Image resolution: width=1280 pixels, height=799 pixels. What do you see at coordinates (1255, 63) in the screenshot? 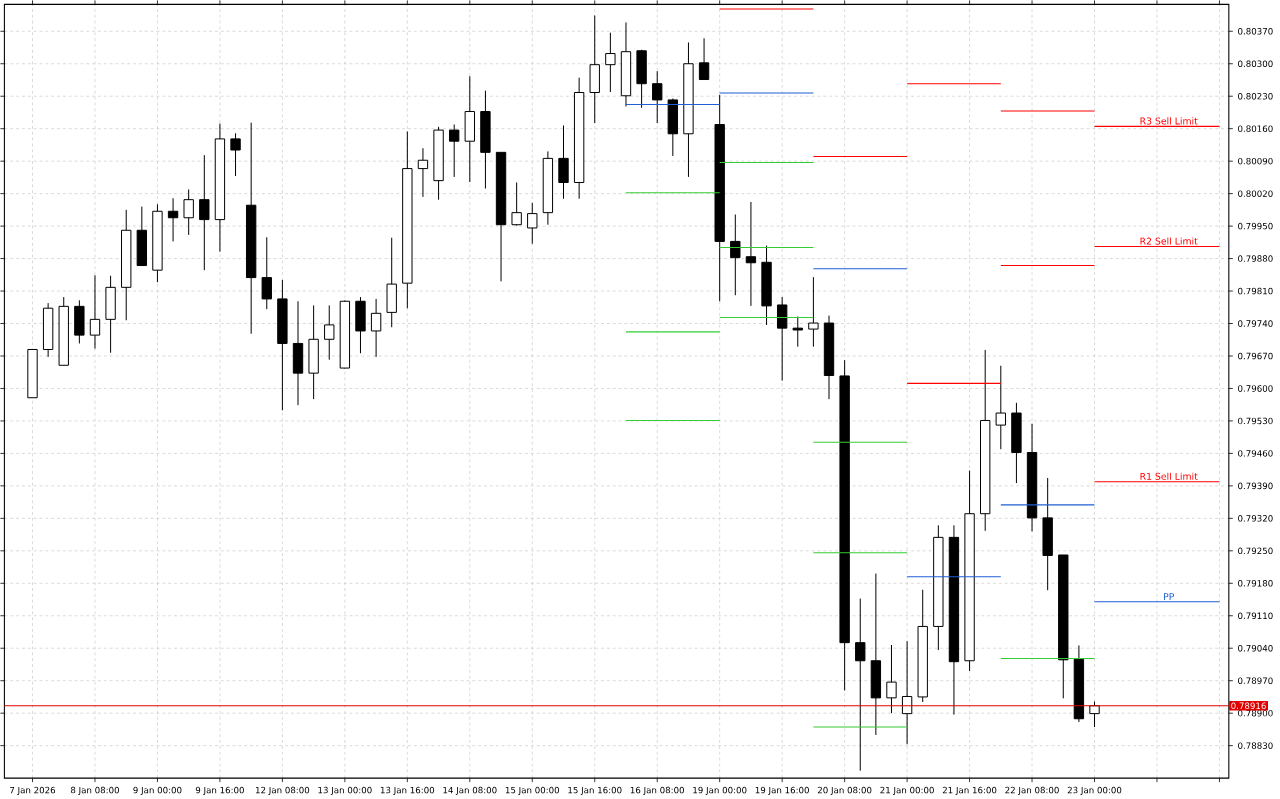
I see `y-tick-label: 0.80300` at bounding box center [1255, 63].